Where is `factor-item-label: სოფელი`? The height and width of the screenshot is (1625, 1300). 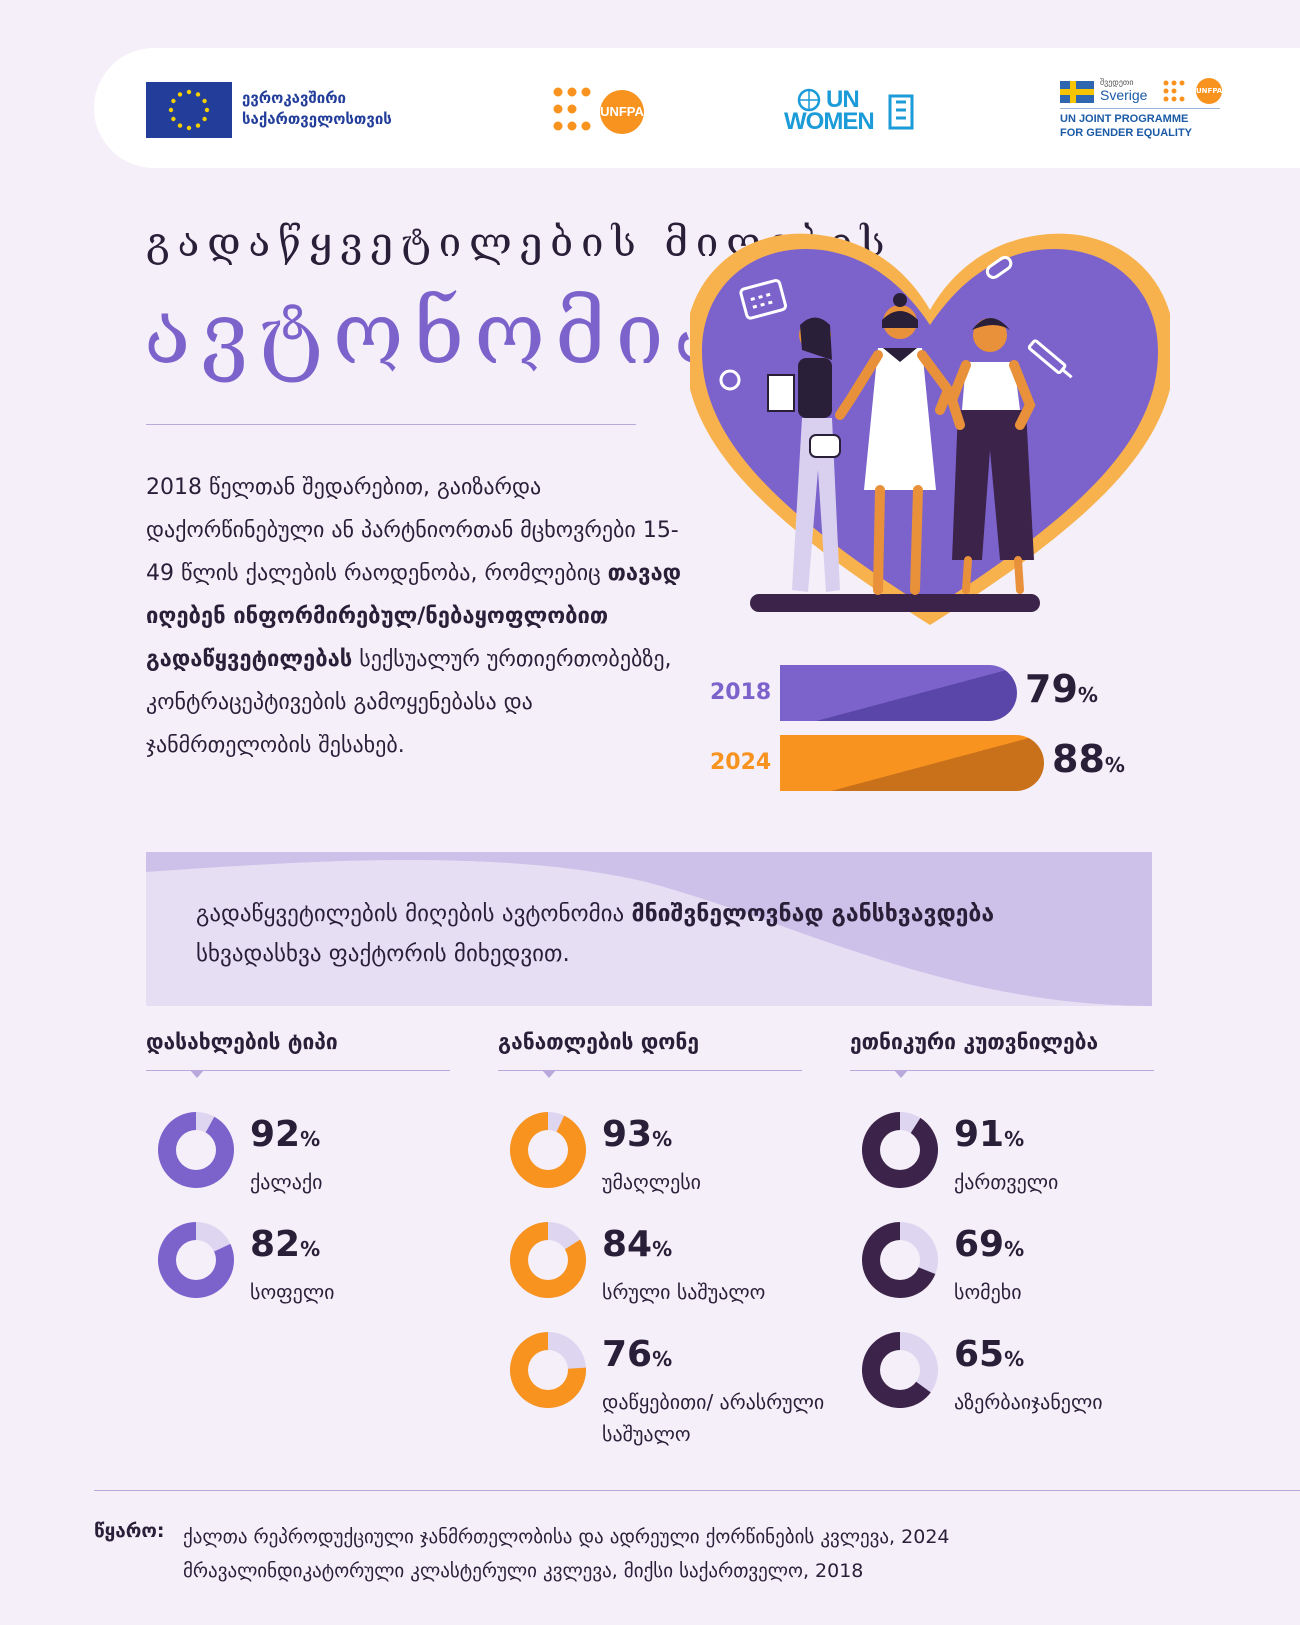 factor-item-label: სოფელი is located at coordinates (292, 1292).